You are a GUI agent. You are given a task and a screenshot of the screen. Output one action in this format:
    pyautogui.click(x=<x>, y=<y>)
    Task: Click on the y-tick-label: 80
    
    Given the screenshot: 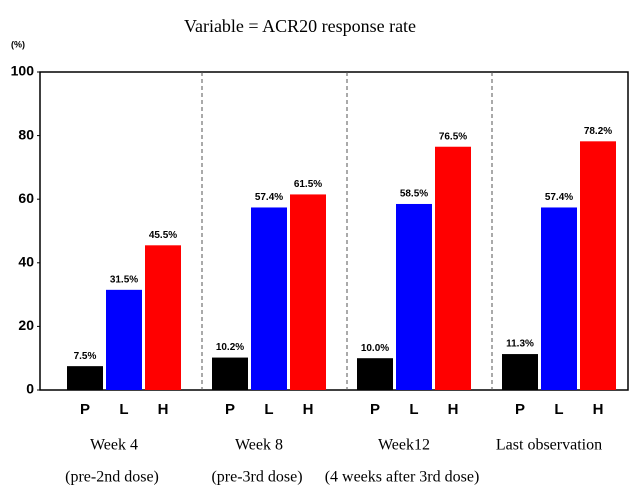 What is the action you would take?
    pyautogui.click(x=26, y=134)
    